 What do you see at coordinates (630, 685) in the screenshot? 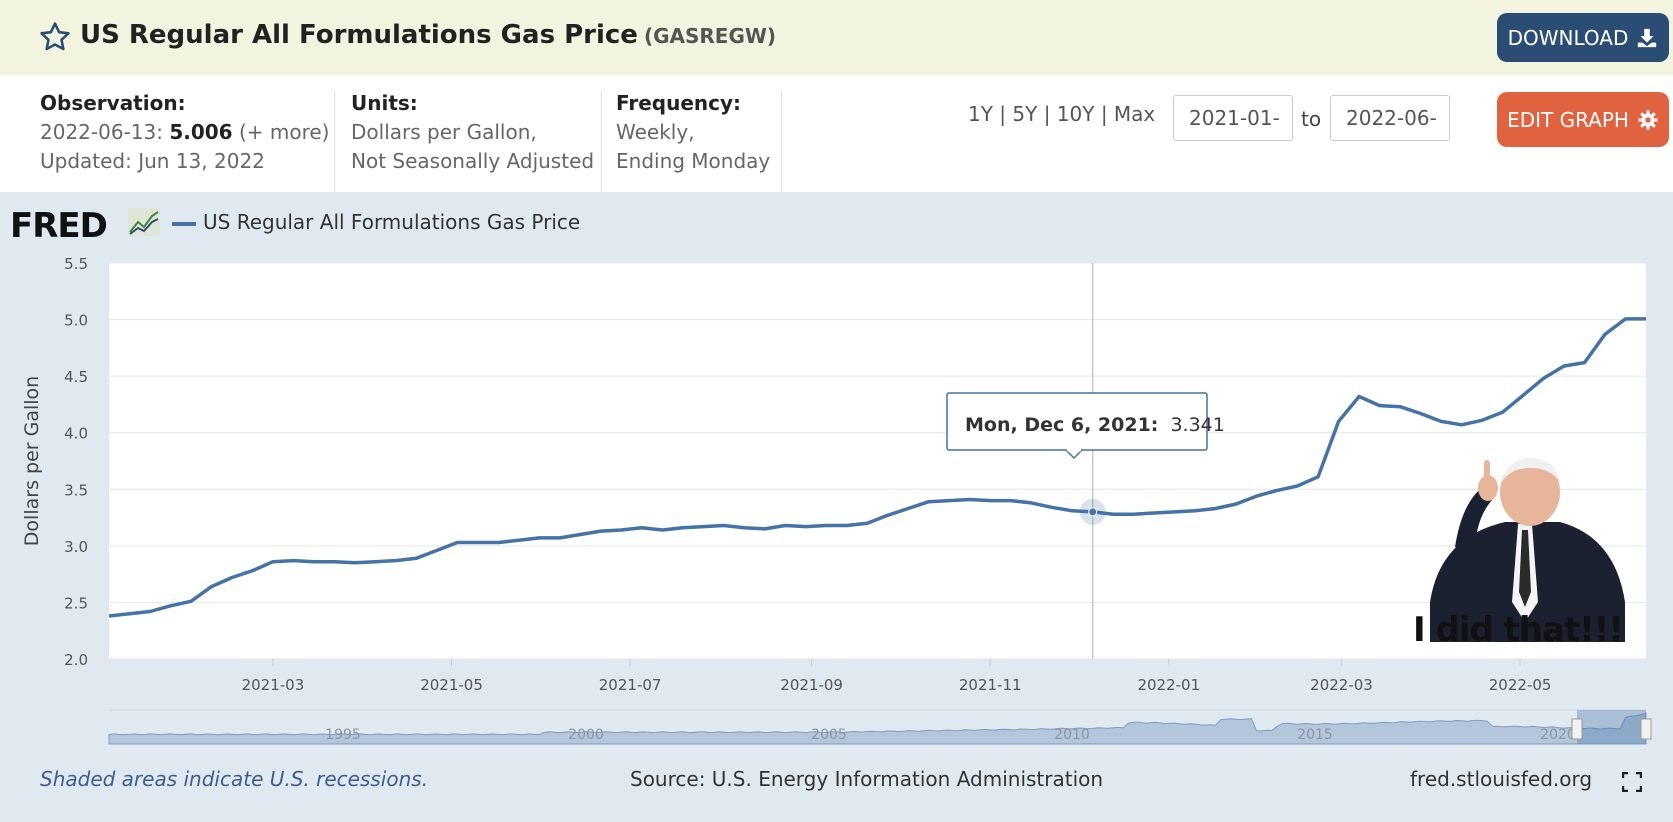
I see `x-tick-label: 2021-07` at bounding box center [630, 685].